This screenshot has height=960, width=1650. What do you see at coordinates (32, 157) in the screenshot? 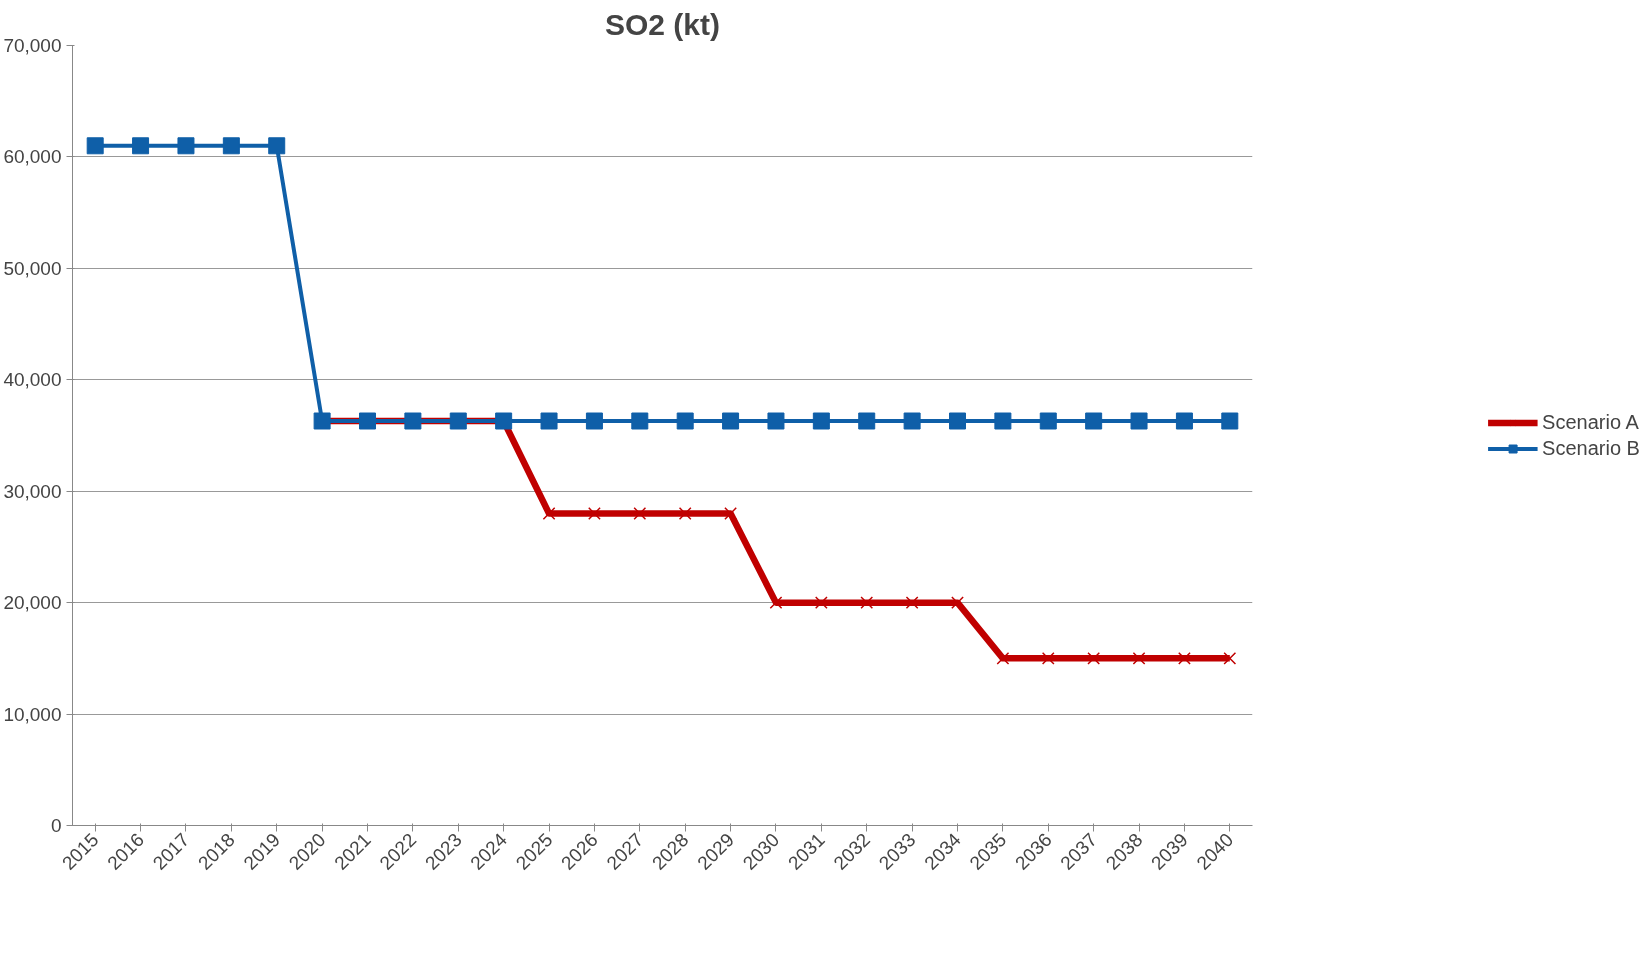
I see `y-tick-label: 60,000` at bounding box center [32, 157].